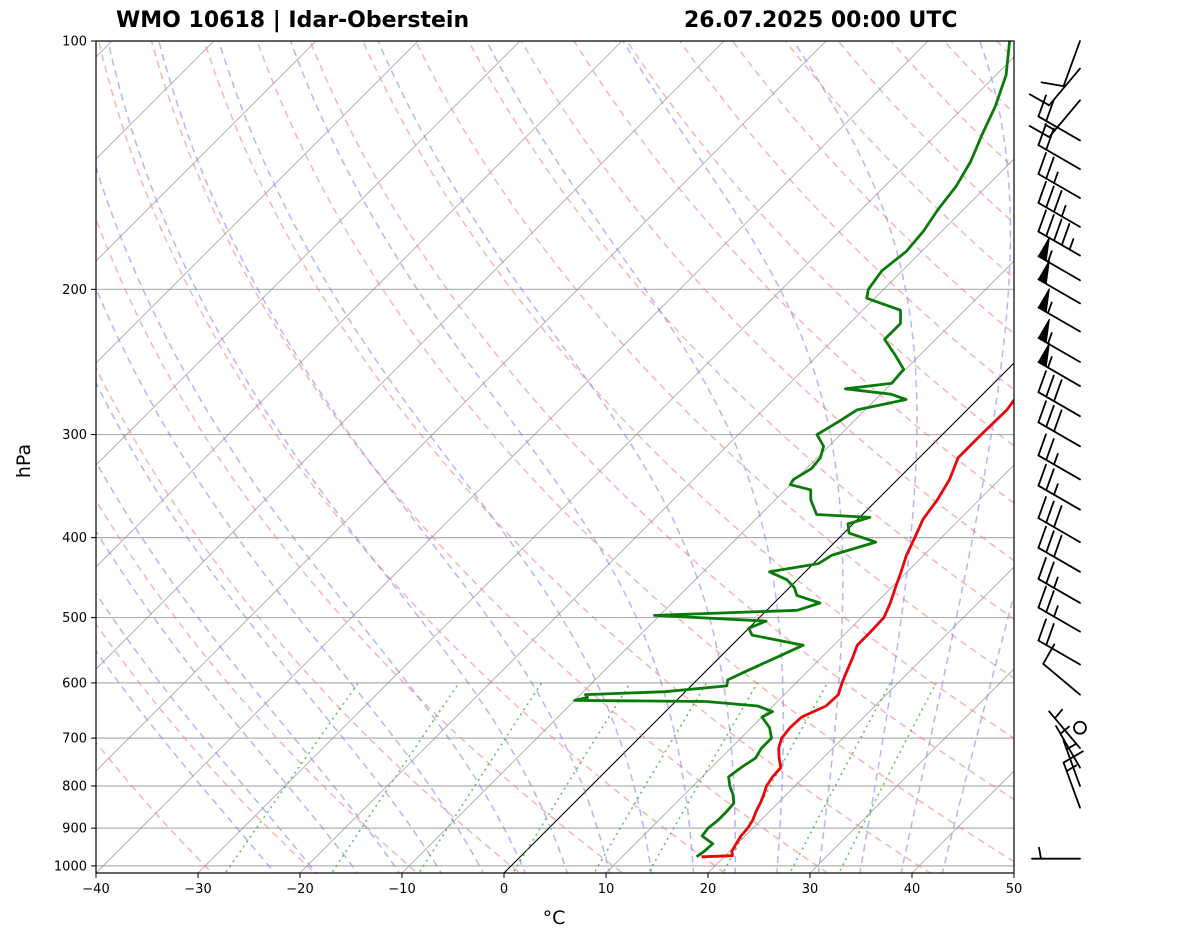 This screenshot has height=941, width=1181. What do you see at coordinates (606, 889) in the screenshot?
I see `x-tick-label: 10` at bounding box center [606, 889].